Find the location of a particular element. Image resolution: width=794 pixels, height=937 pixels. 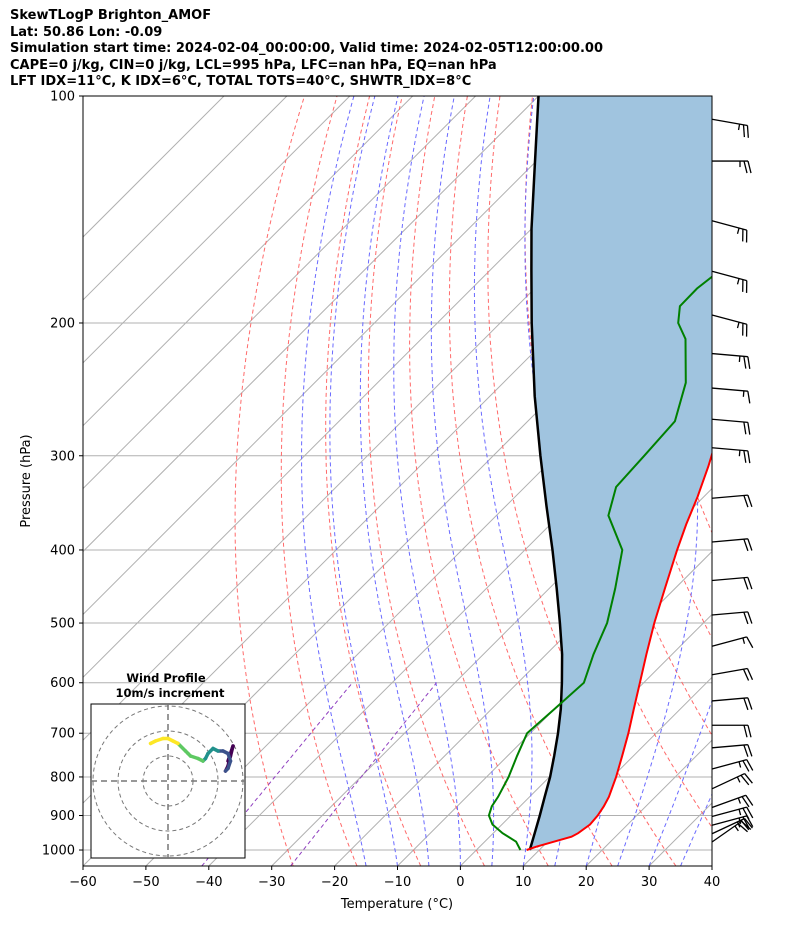

x-tick-label: −30 is located at coordinates (271, 882).